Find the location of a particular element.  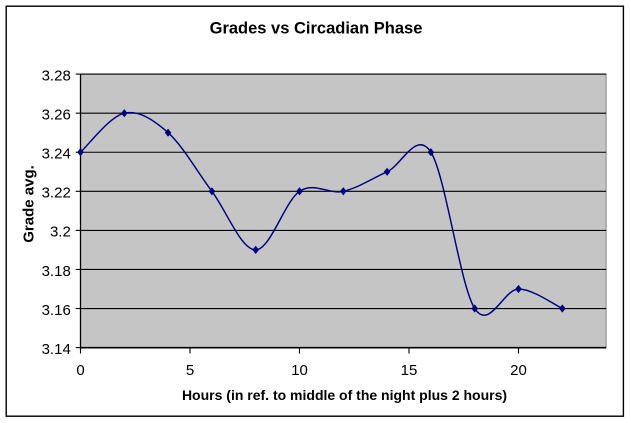

svg-text: 0 is located at coordinates (80, 370).